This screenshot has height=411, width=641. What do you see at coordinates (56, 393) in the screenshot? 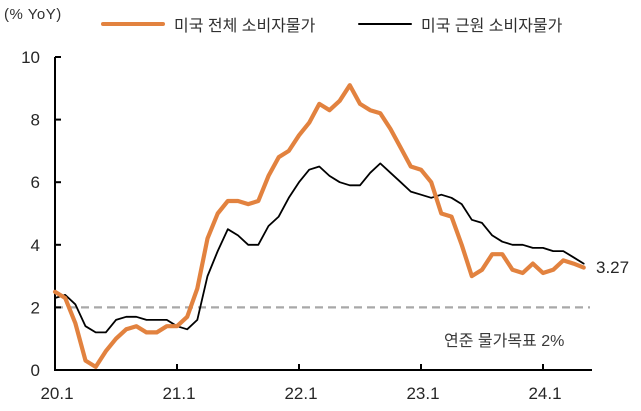
I see `x-tick-label: 20.1` at bounding box center [56, 393].